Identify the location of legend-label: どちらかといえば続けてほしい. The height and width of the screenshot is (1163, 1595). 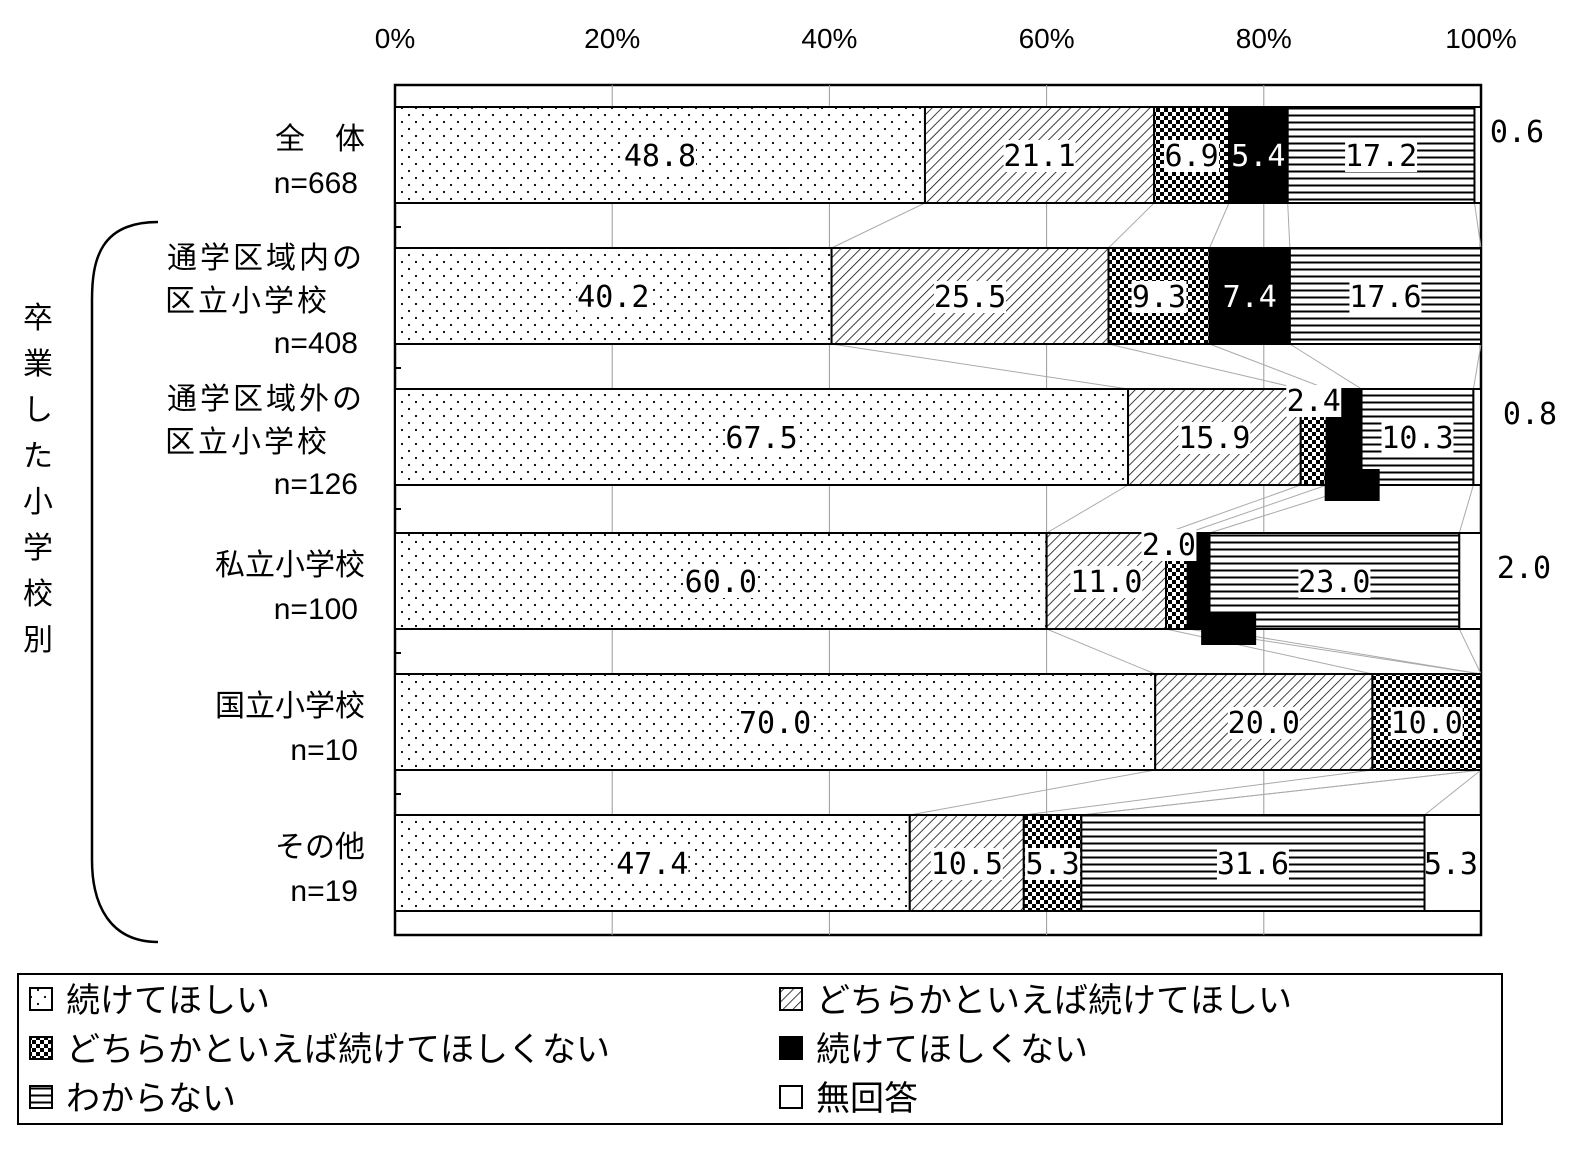
(1054, 1001).